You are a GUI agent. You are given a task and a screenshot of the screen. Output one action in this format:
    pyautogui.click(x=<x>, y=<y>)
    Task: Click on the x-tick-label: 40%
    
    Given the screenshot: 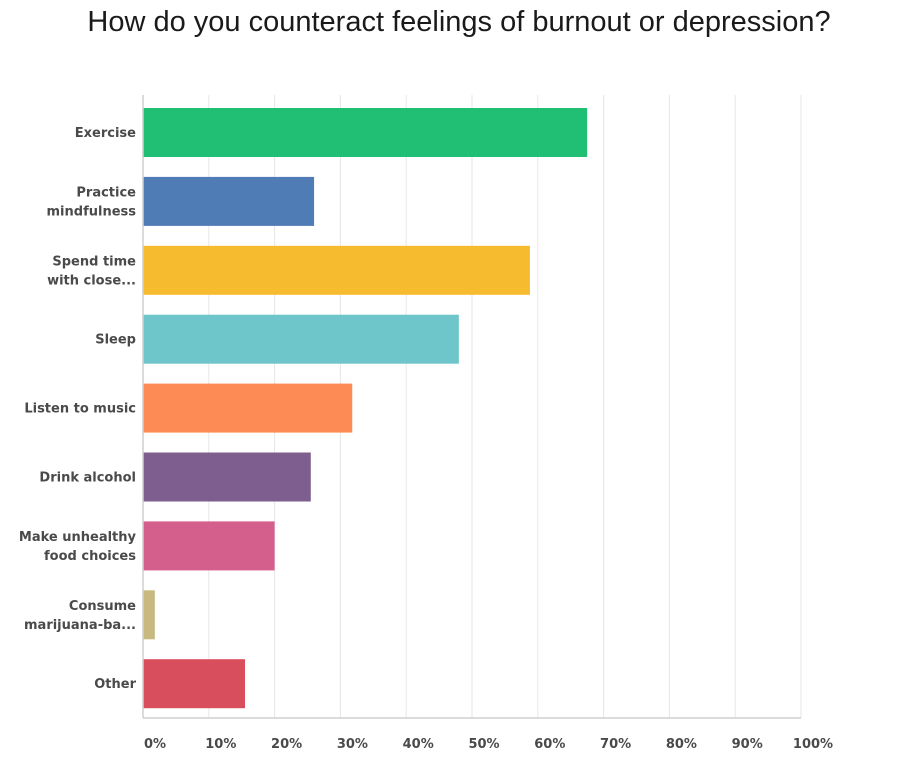 What is the action you would take?
    pyautogui.click(x=418, y=744)
    